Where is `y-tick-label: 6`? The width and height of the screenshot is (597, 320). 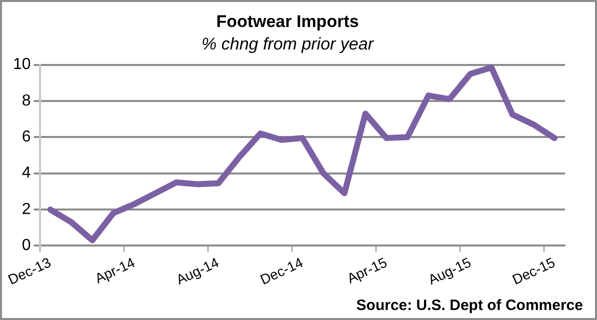
y-tick-label: 6 is located at coordinates (26, 137).